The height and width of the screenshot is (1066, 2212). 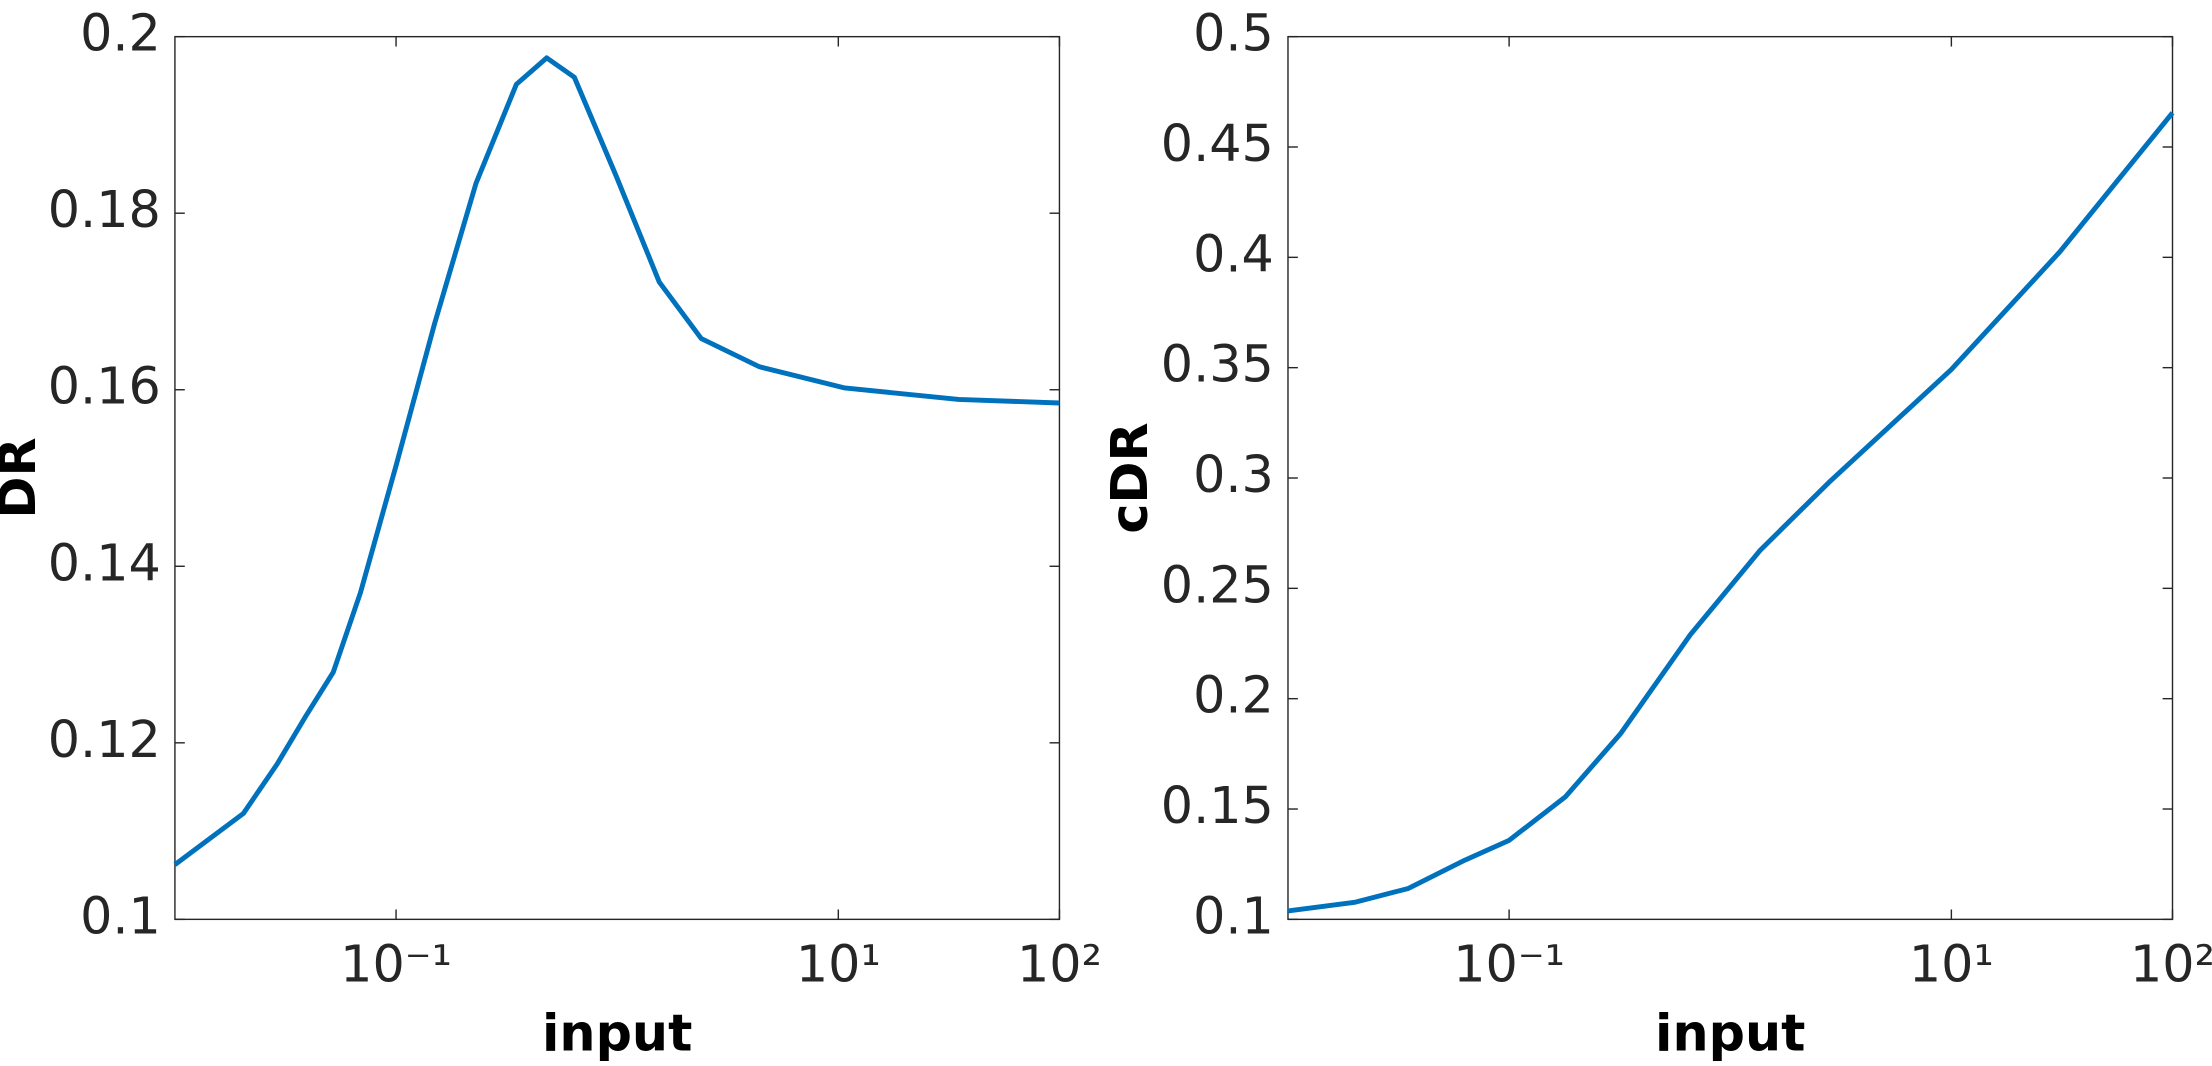 What do you see at coordinates (104, 386) in the screenshot?
I see `y-tick-label: 0.16` at bounding box center [104, 386].